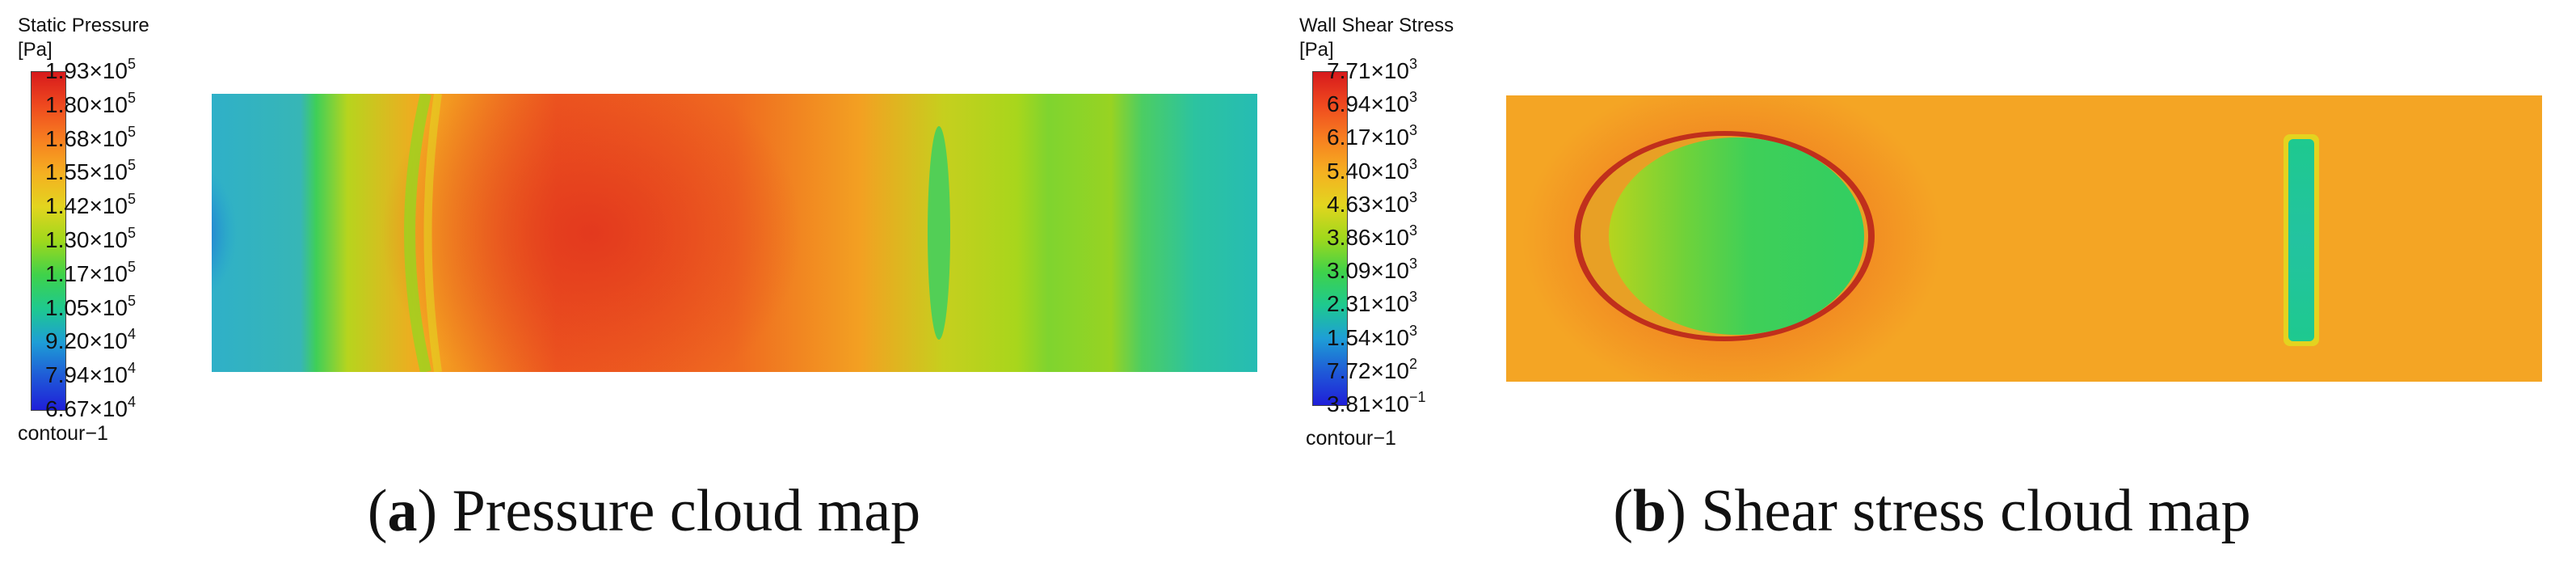  I want to click on tick-label: 9.20×10⁴, so click(91, 340).